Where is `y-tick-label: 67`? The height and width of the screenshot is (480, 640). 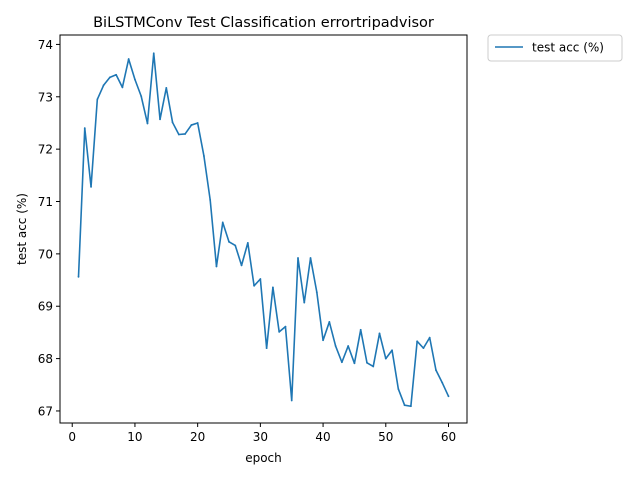
y-tick-label: 67 is located at coordinates (45, 411).